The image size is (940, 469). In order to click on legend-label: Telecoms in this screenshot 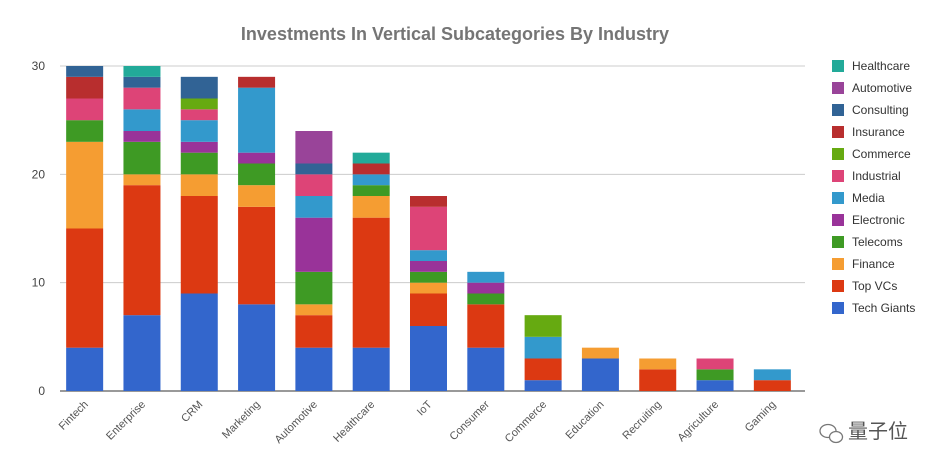, I will do `click(877, 242)`.